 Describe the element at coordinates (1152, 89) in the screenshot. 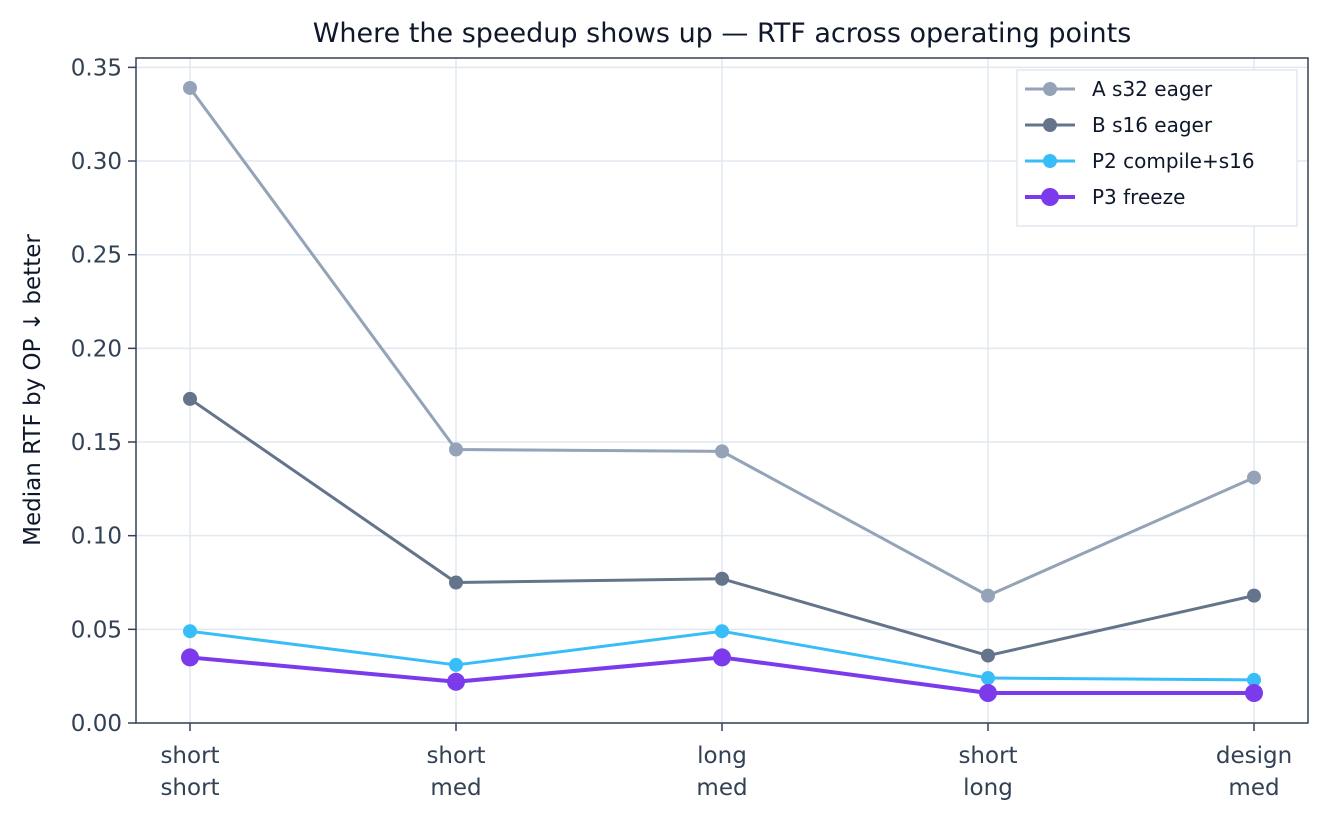

I see `legend-label: A s32 eager` at that location.